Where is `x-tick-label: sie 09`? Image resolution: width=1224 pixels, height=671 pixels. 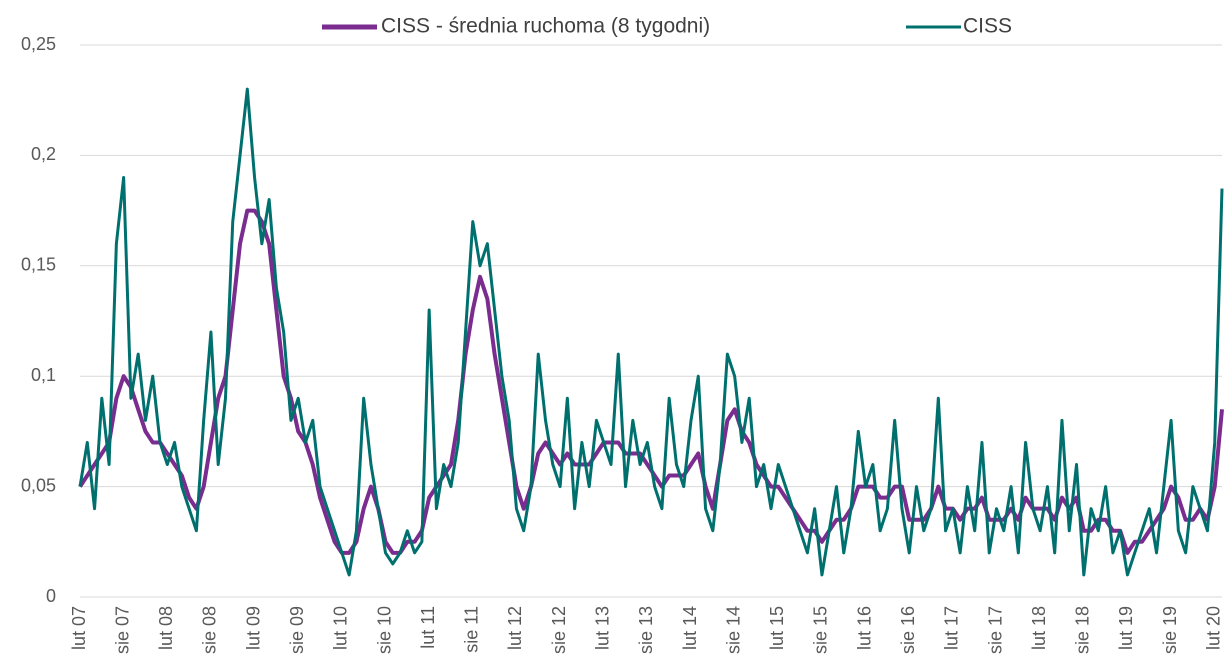
x-tick-label: sie 09 is located at coordinates (297, 630).